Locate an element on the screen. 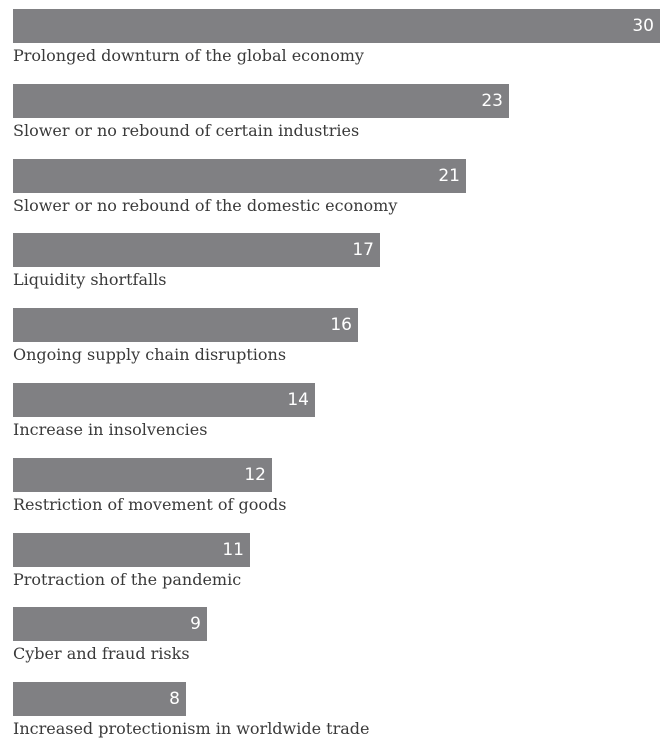  bar: 14 is located at coordinates (164, 400).